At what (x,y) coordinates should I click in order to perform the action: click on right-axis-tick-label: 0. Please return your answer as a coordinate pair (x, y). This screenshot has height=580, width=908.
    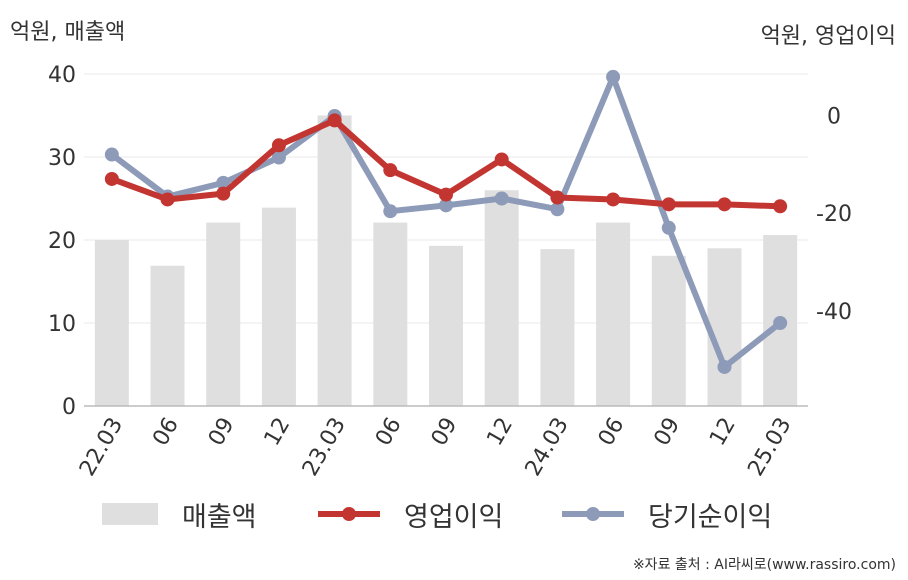
    Looking at the image, I should click on (834, 117).